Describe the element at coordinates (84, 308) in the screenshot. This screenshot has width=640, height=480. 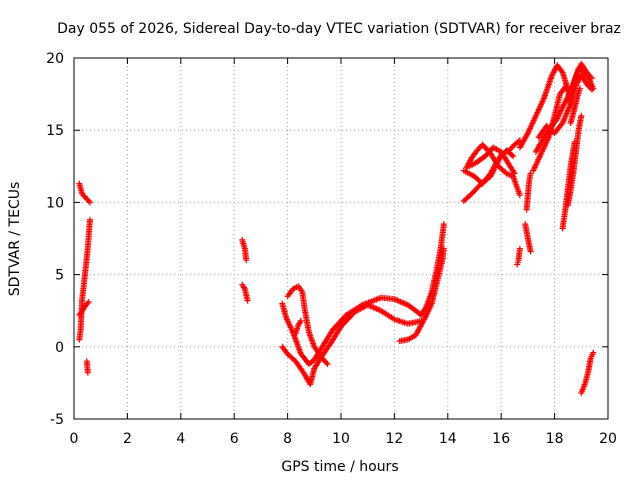
I see `series-seg-a3` at that location.